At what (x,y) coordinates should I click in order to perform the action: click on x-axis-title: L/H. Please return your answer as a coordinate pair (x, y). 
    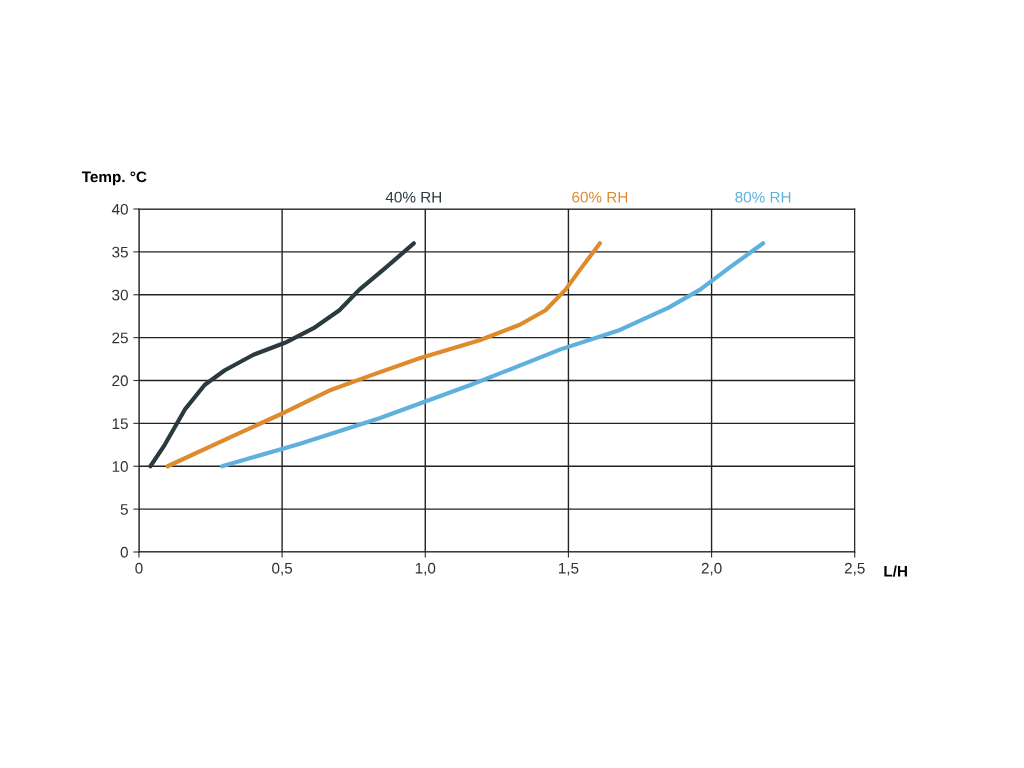
    Looking at the image, I should click on (895, 571).